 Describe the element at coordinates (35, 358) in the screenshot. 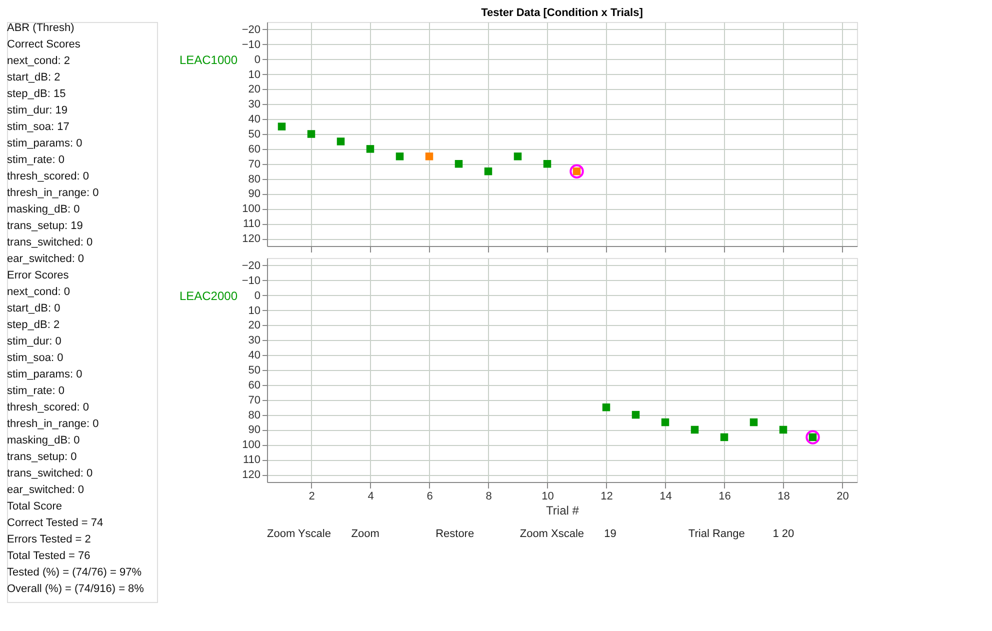

I see `text: stim_soa: 0` at that location.